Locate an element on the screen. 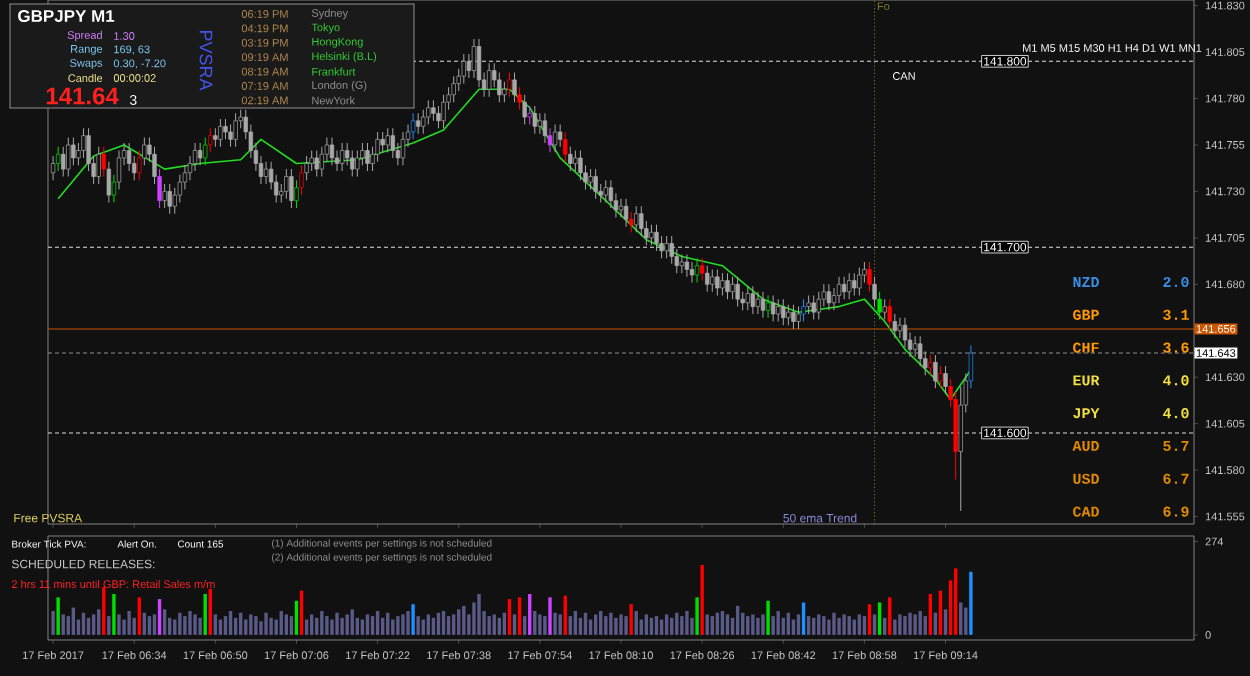 The image size is (1250, 676). annotation: PVSRA is located at coordinates (206, 60).